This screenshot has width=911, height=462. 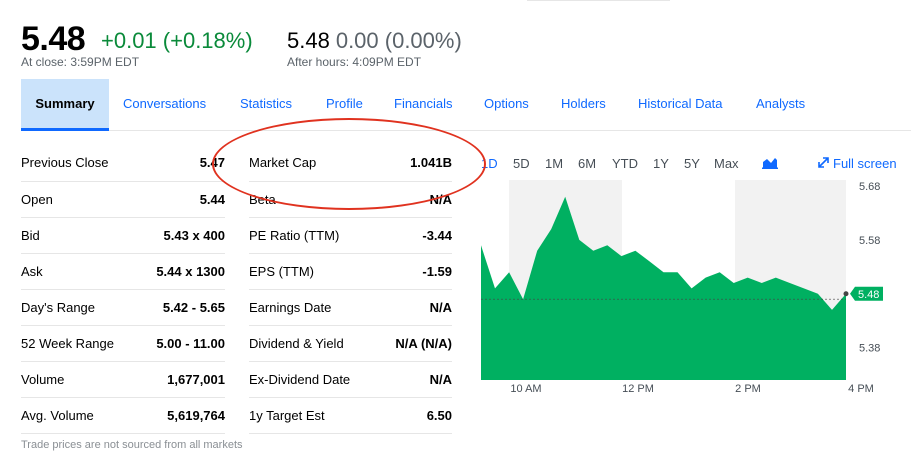 I want to click on stat-label: 52 Week Range, so click(x=80, y=343).